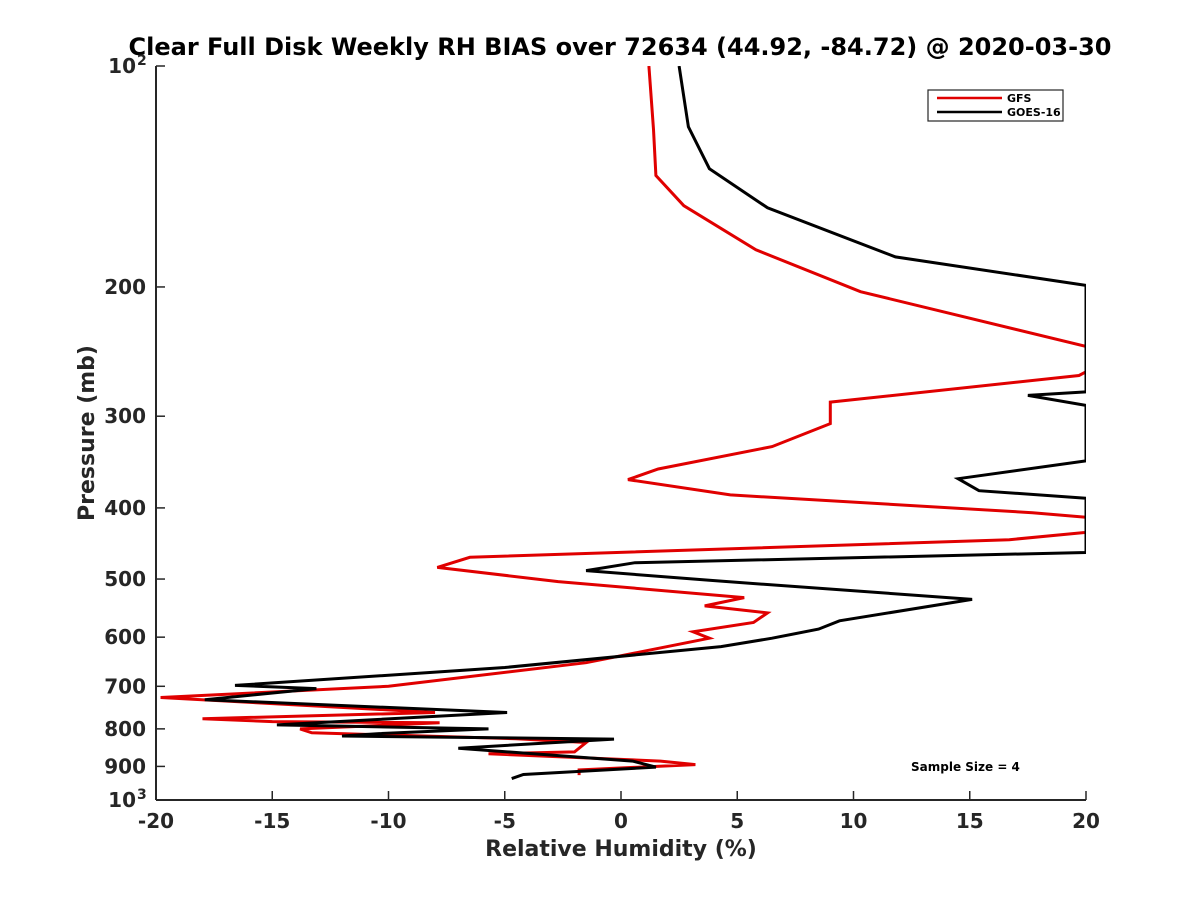 The image size is (1200, 900). I want to click on legend-label-goes-16: GOES-16, so click(1034, 112).